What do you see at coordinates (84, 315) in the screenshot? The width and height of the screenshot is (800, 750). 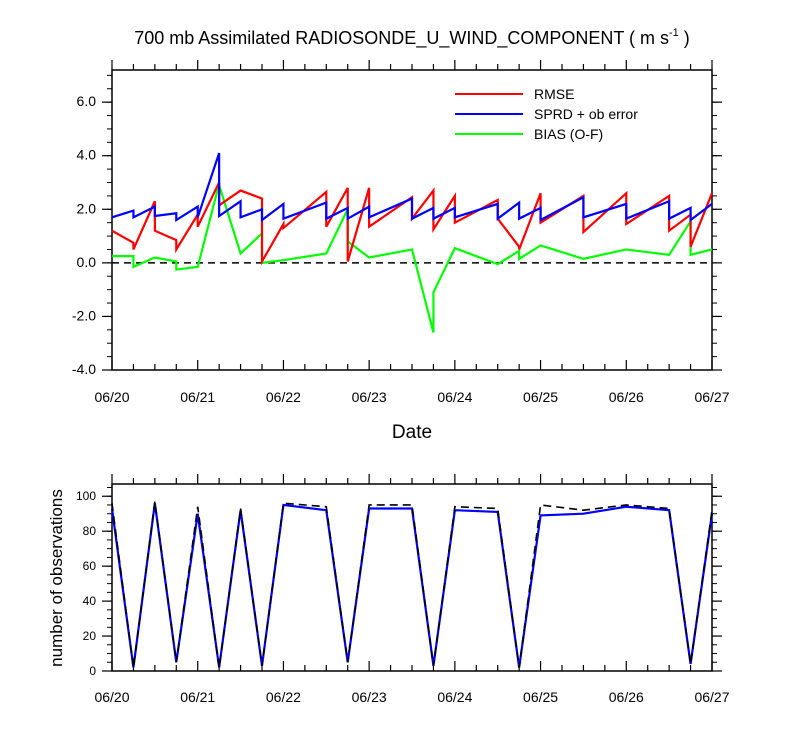 I see `y-tick-label: -2.0` at bounding box center [84, 315].